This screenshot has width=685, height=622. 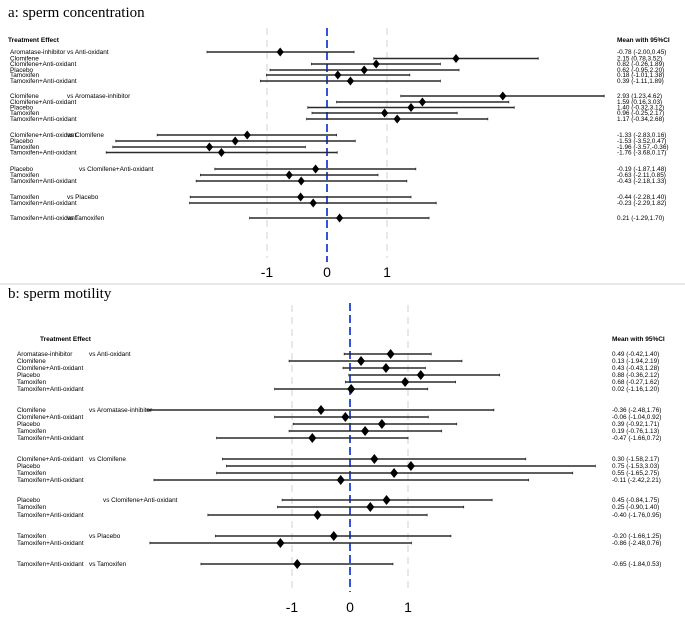 I want to click on mean-ci-value: 0.18 (-1.01,1.38), so click(x=640, y=75).